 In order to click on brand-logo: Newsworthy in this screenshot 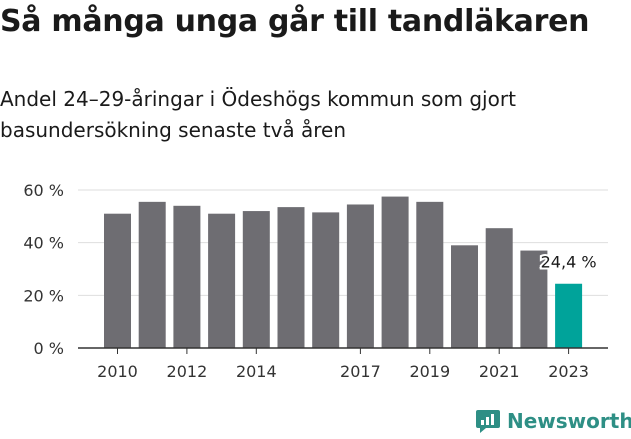, I will do `click(553, 421)`.